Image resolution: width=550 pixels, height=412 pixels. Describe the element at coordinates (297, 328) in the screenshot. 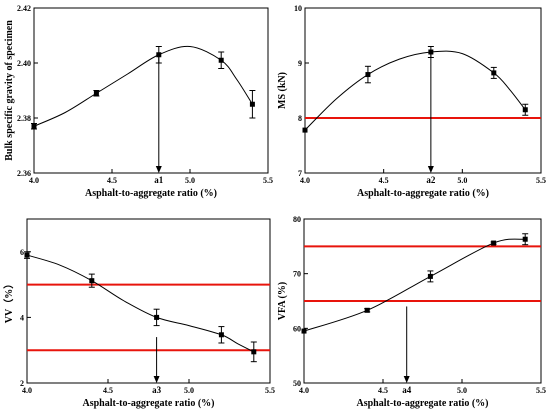

I see `y-tick-label: 60` at that location.